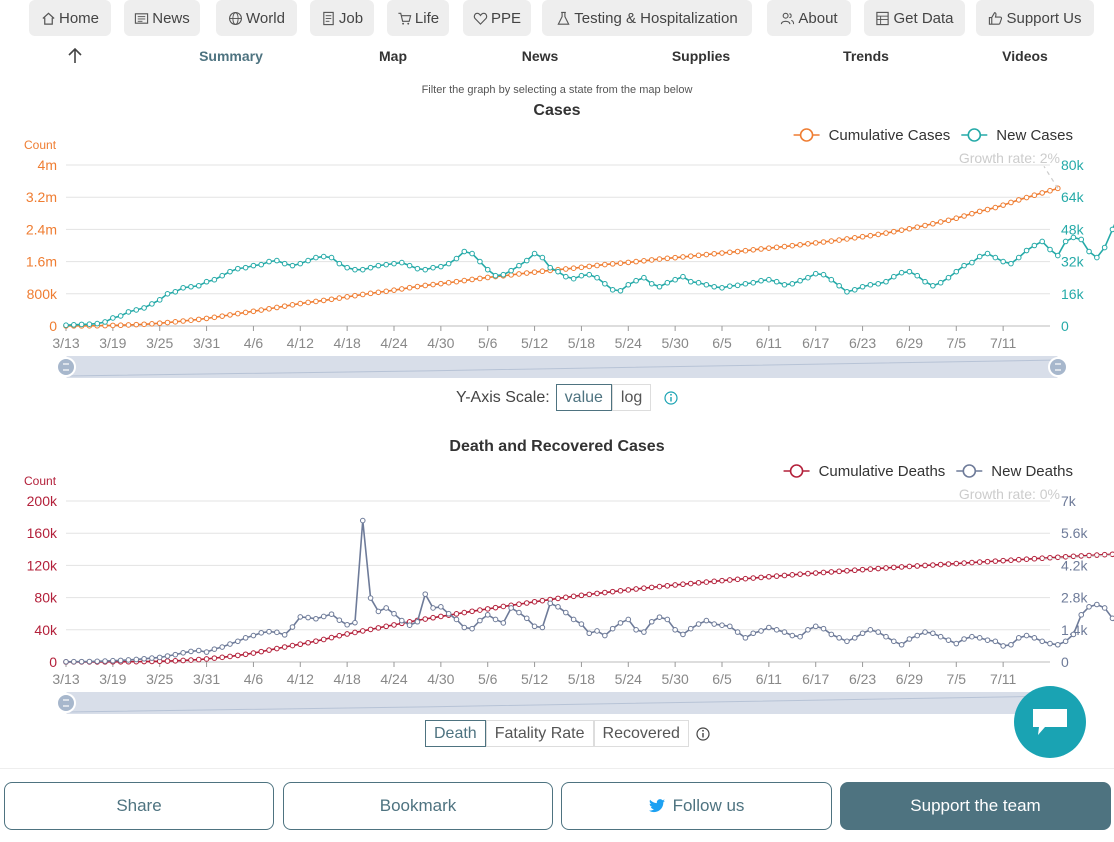 Image resolution: width=1114 pixels, height=842 pixels. What do you see at coordinates (866, 56) in the screenshot?
I see `tab-trends: Trends` at bounding box center [866, 56].